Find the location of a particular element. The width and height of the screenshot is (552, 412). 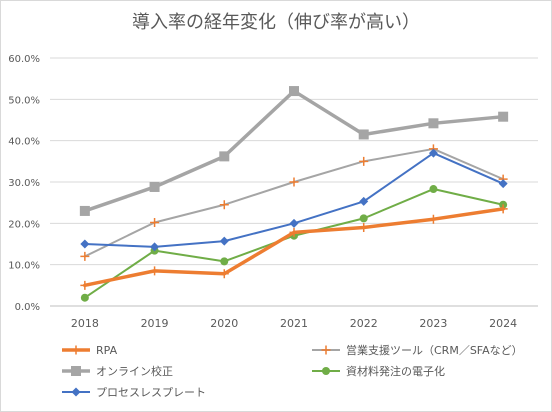

y-tick-label: 30.0% is located at coordinates (24, 183).